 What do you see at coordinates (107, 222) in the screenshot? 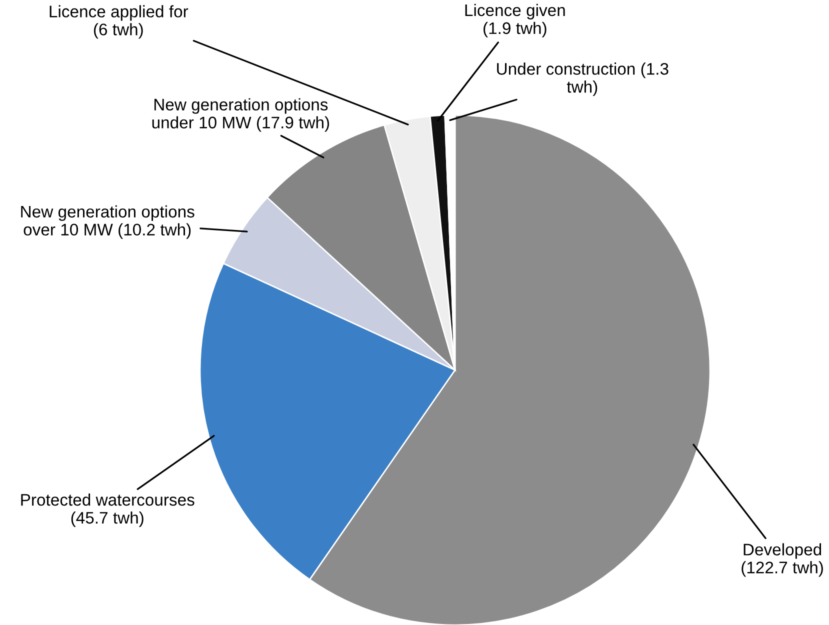
I see `slice-label: New generation options over 10 MW (10.2 twh)` at bounding box center [107, 222].